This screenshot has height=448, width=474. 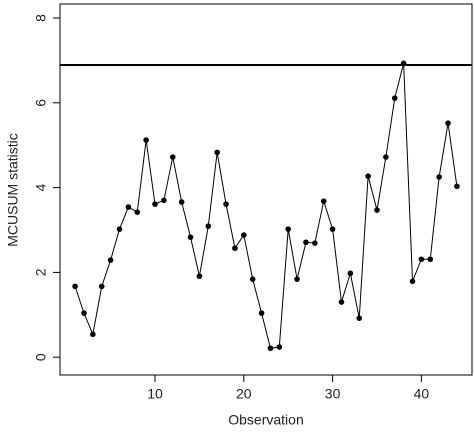 I want to click on x-tick-label: 10, so click(x=155, y=394).